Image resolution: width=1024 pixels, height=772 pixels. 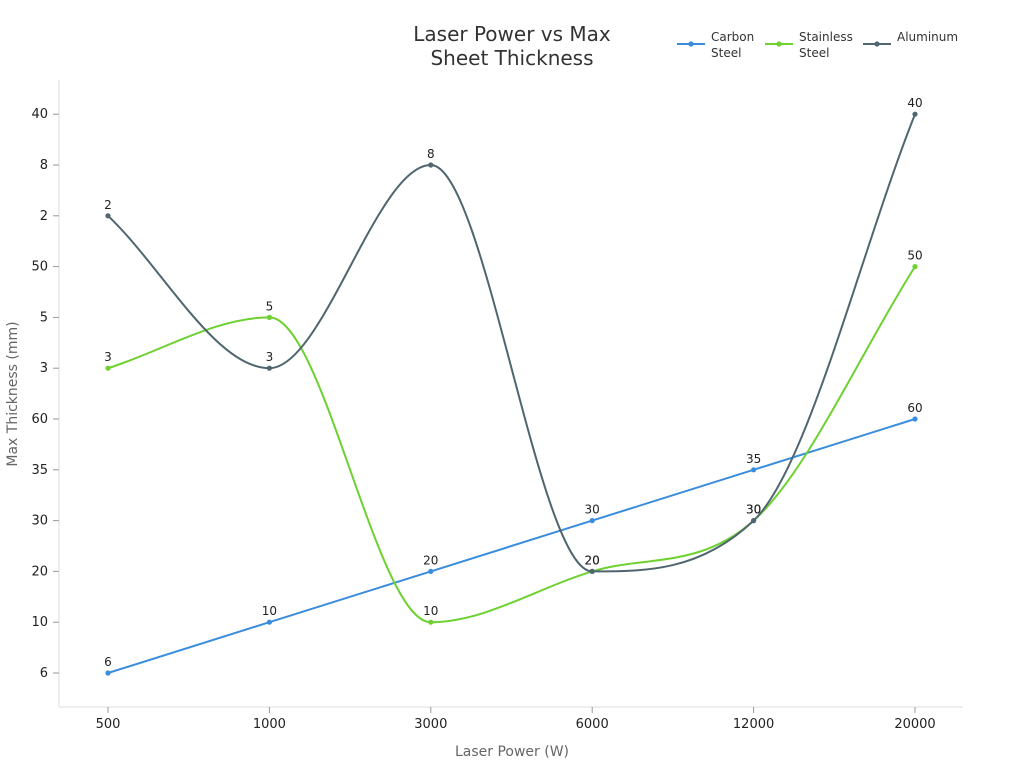 I want to click on legend-label-line: Stainless, so click(x=826, y=37).